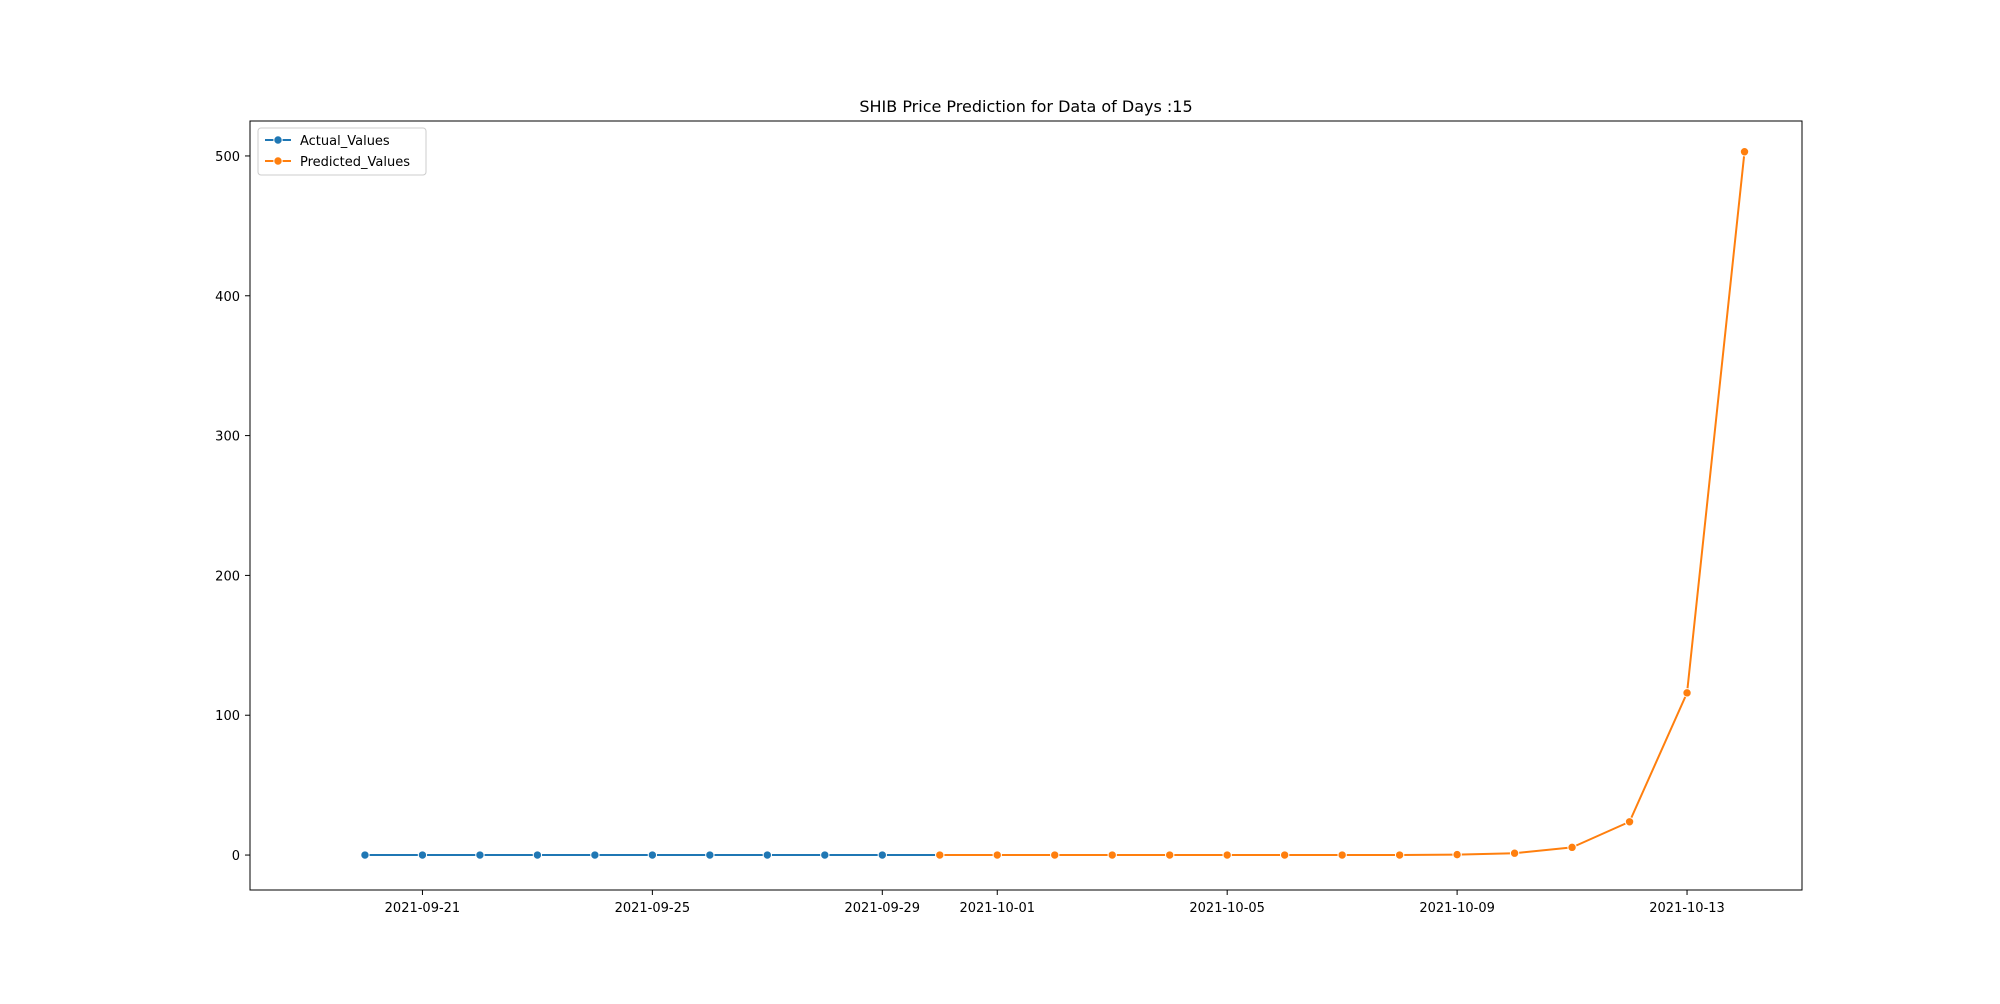 This screenshot has width=2000, height=1004. Describe the element at coordinates (227, 576) in the screenshot. I see `y-tick-label: 200` at that location.